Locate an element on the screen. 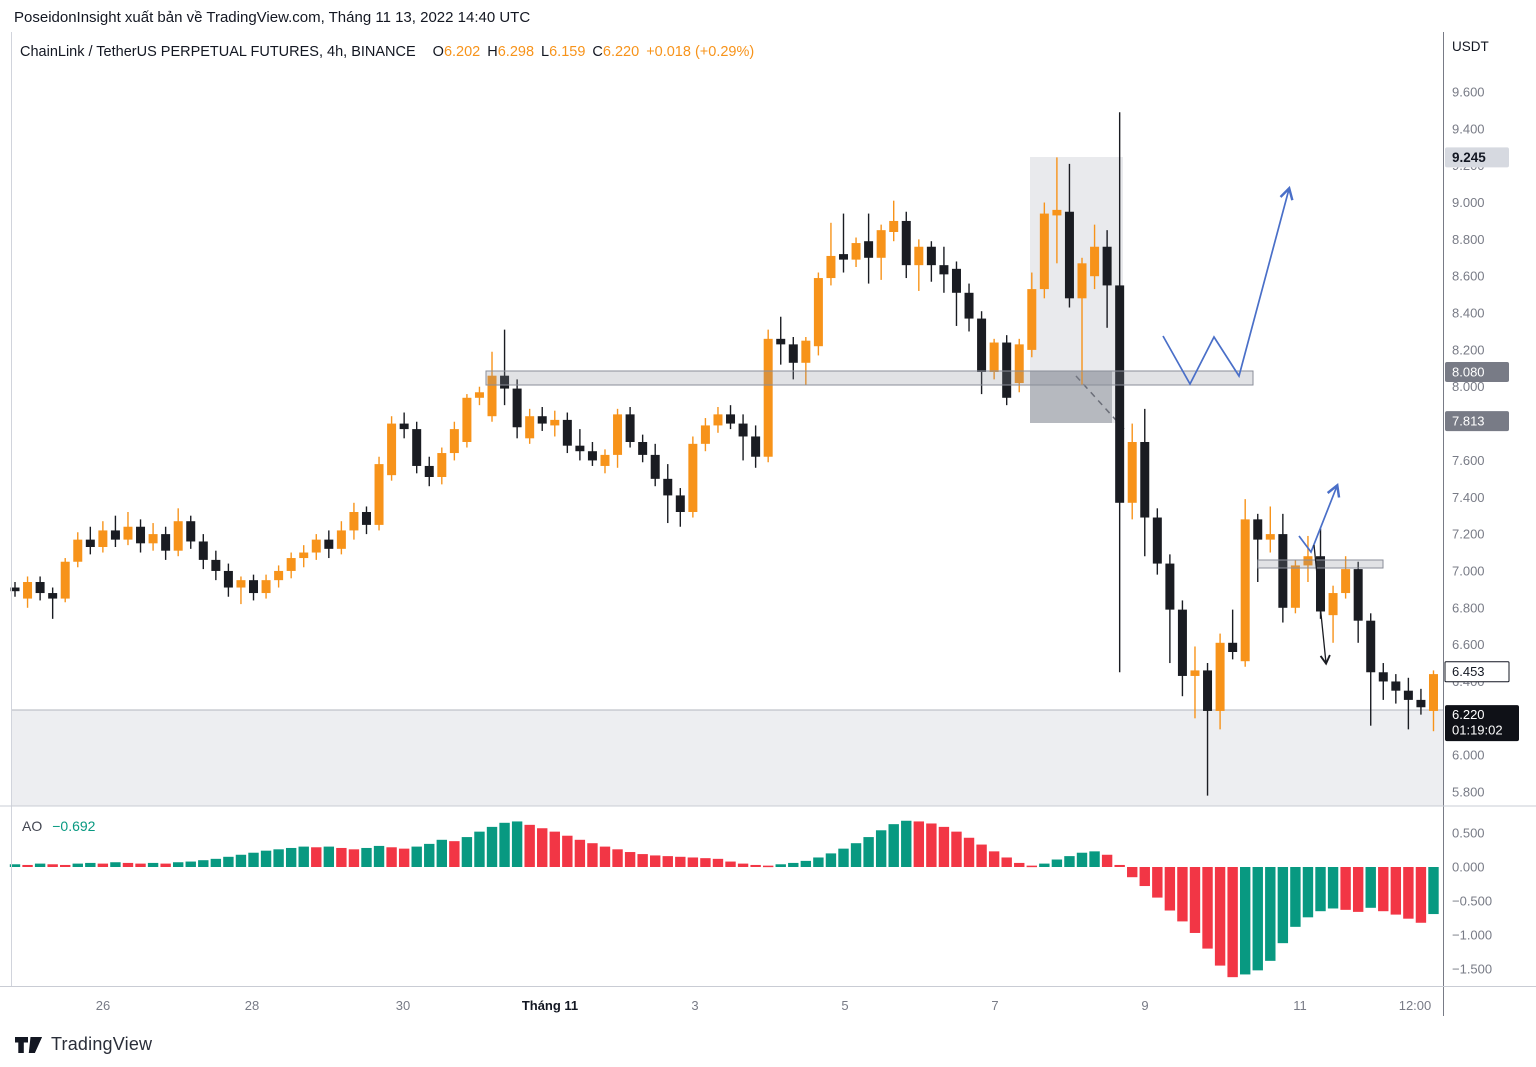 This screenshot has height=1067, width=1536. ao-indicator-legend: AO −0.692 is located at coordinates (58, 826).